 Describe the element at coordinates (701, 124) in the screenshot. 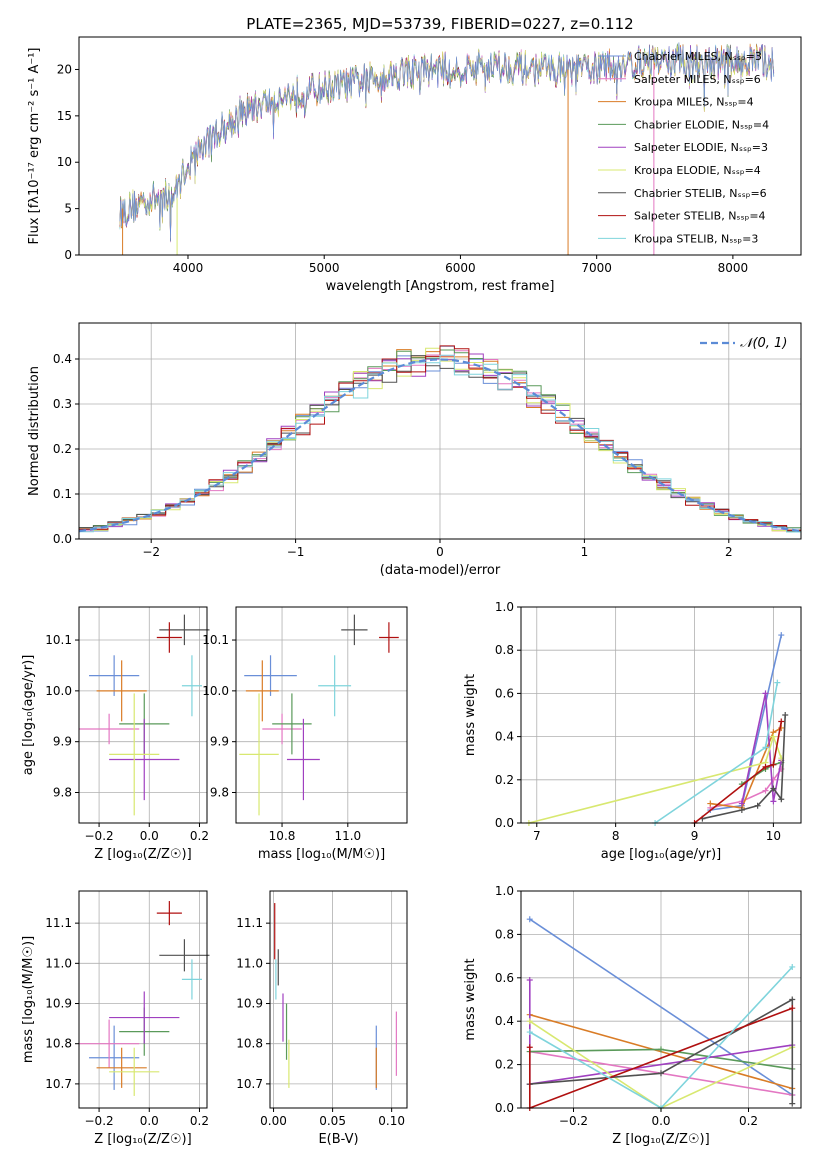

I see `legend-label-chabrier_elodie: Chabrier ELODIE, Nₛₛₚ=4` at that location.